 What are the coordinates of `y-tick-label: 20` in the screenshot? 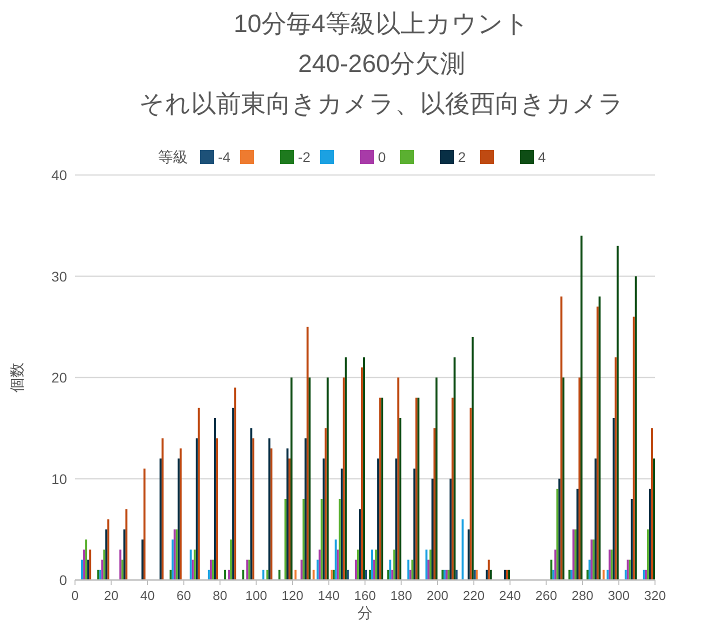 It's located at (59, 378).